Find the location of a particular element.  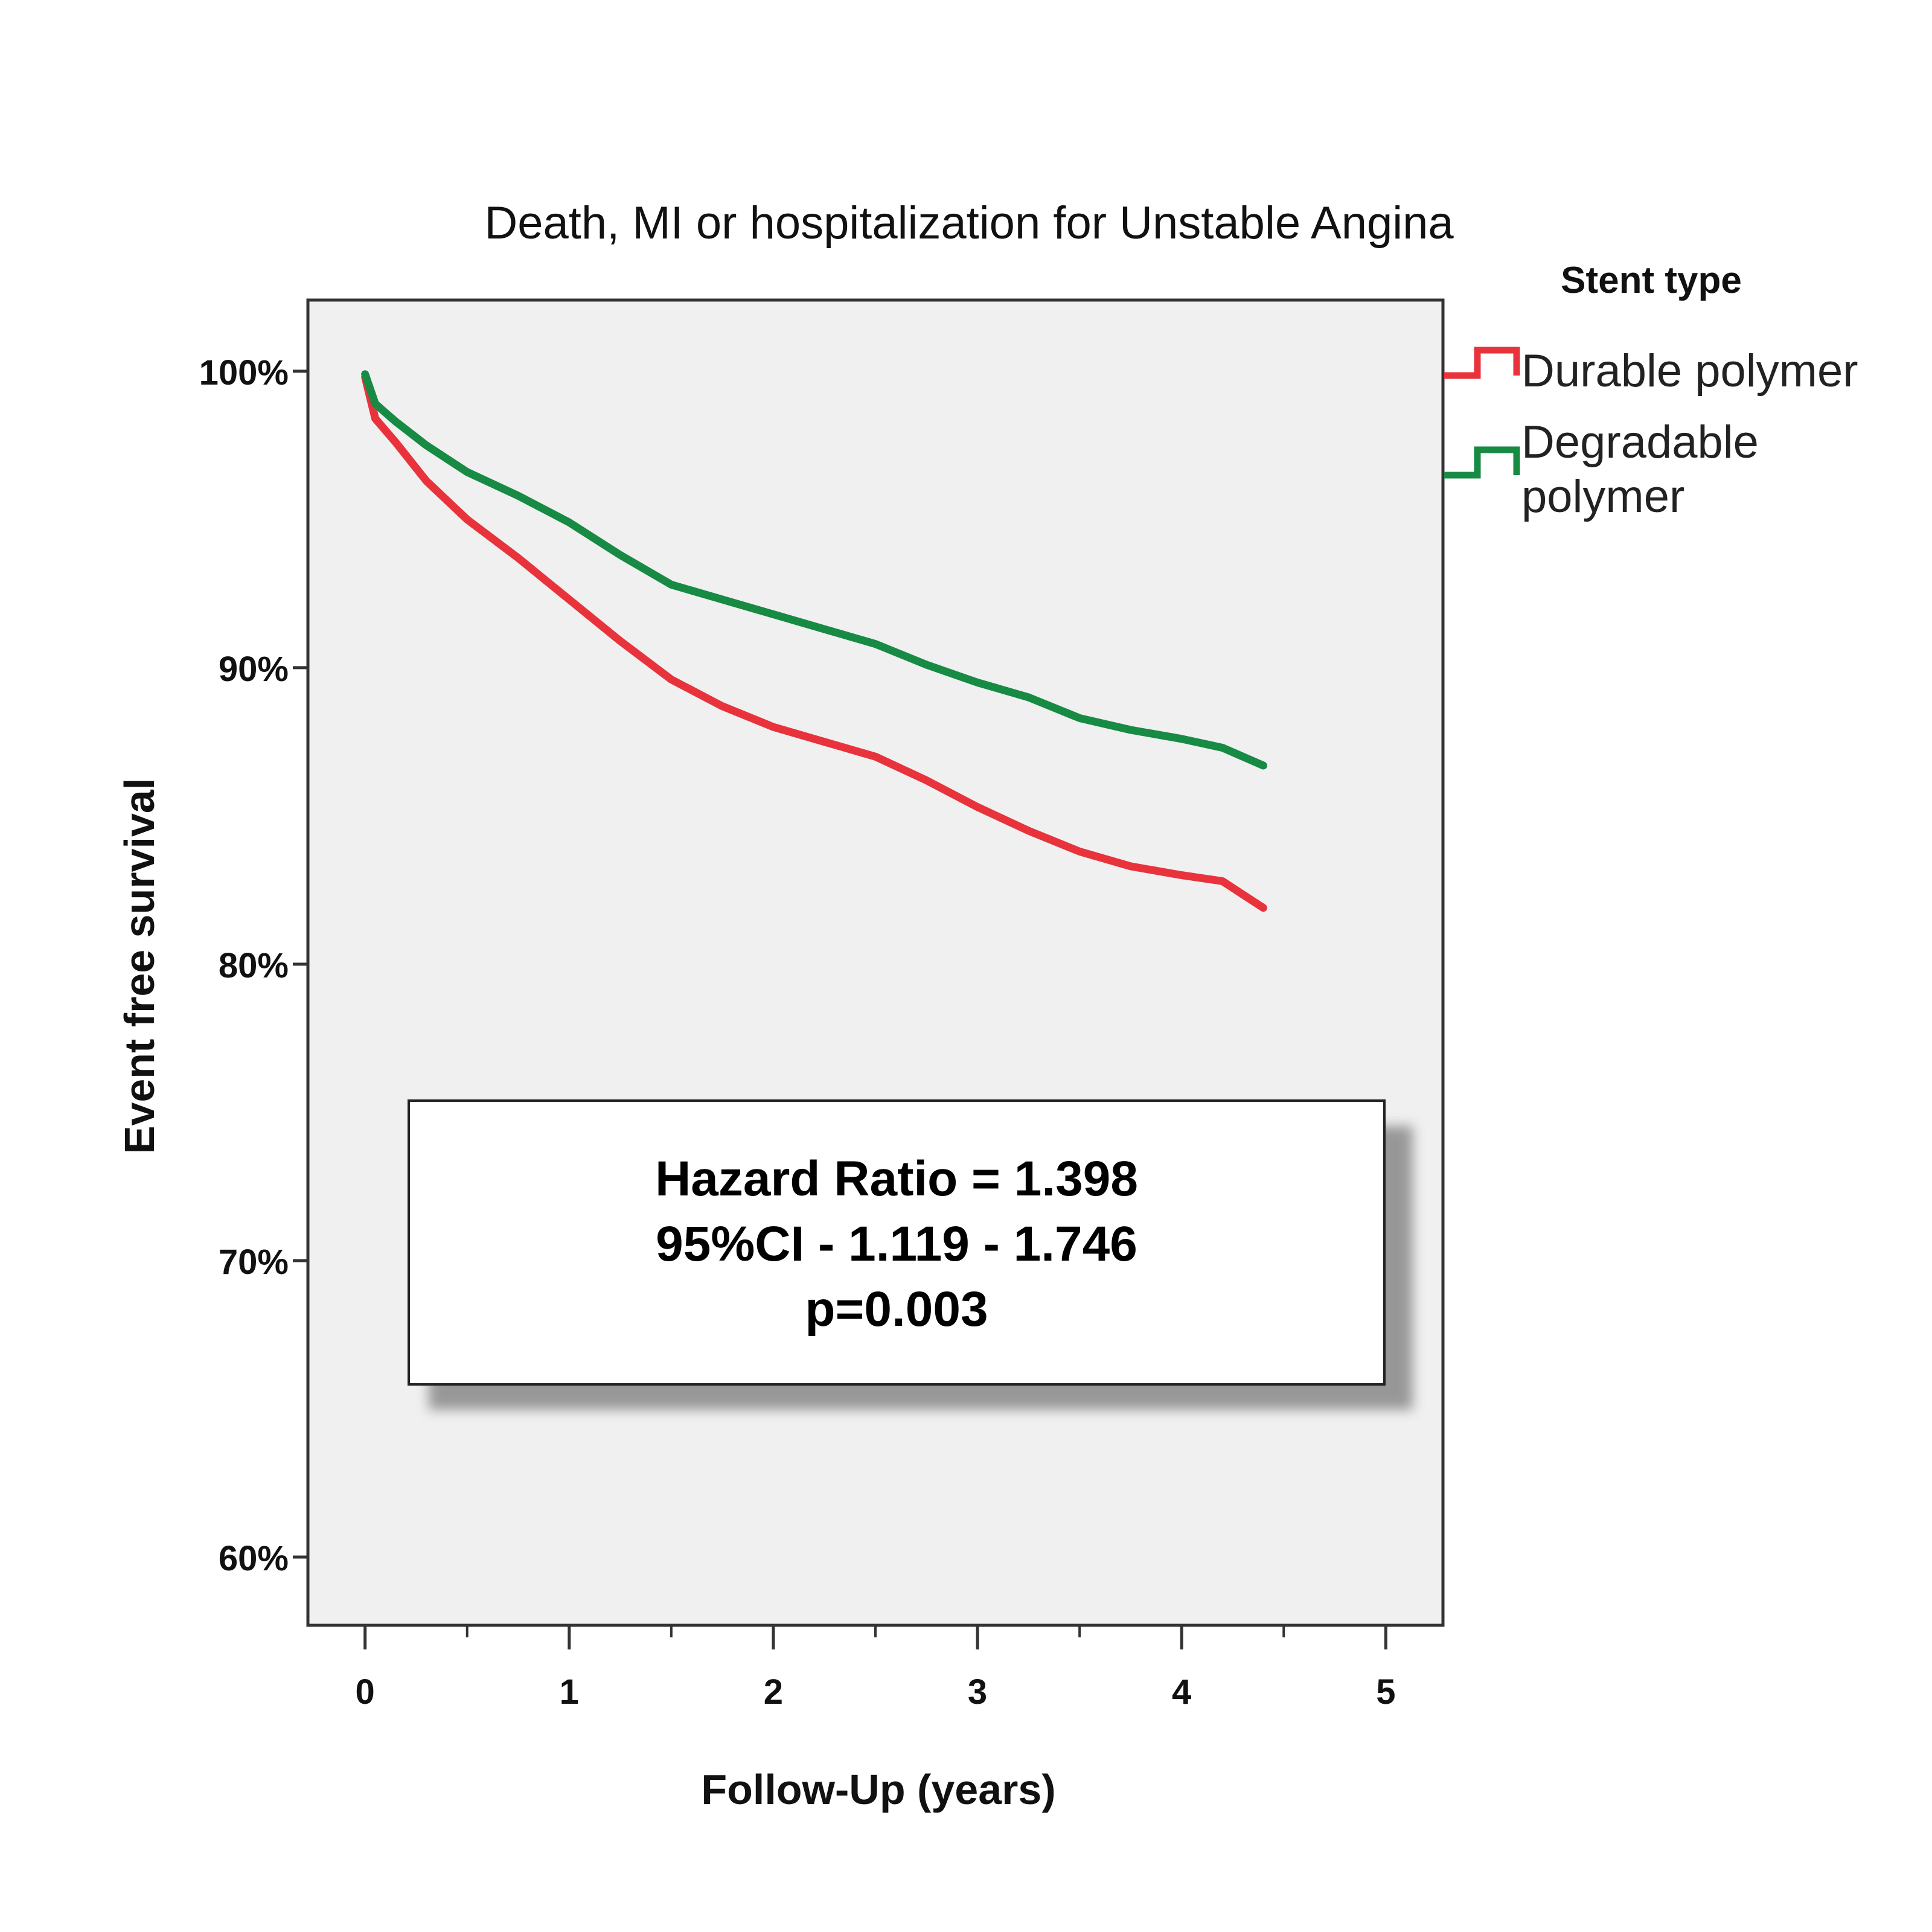

annotation-panel is located at coordinates (897, 1242).